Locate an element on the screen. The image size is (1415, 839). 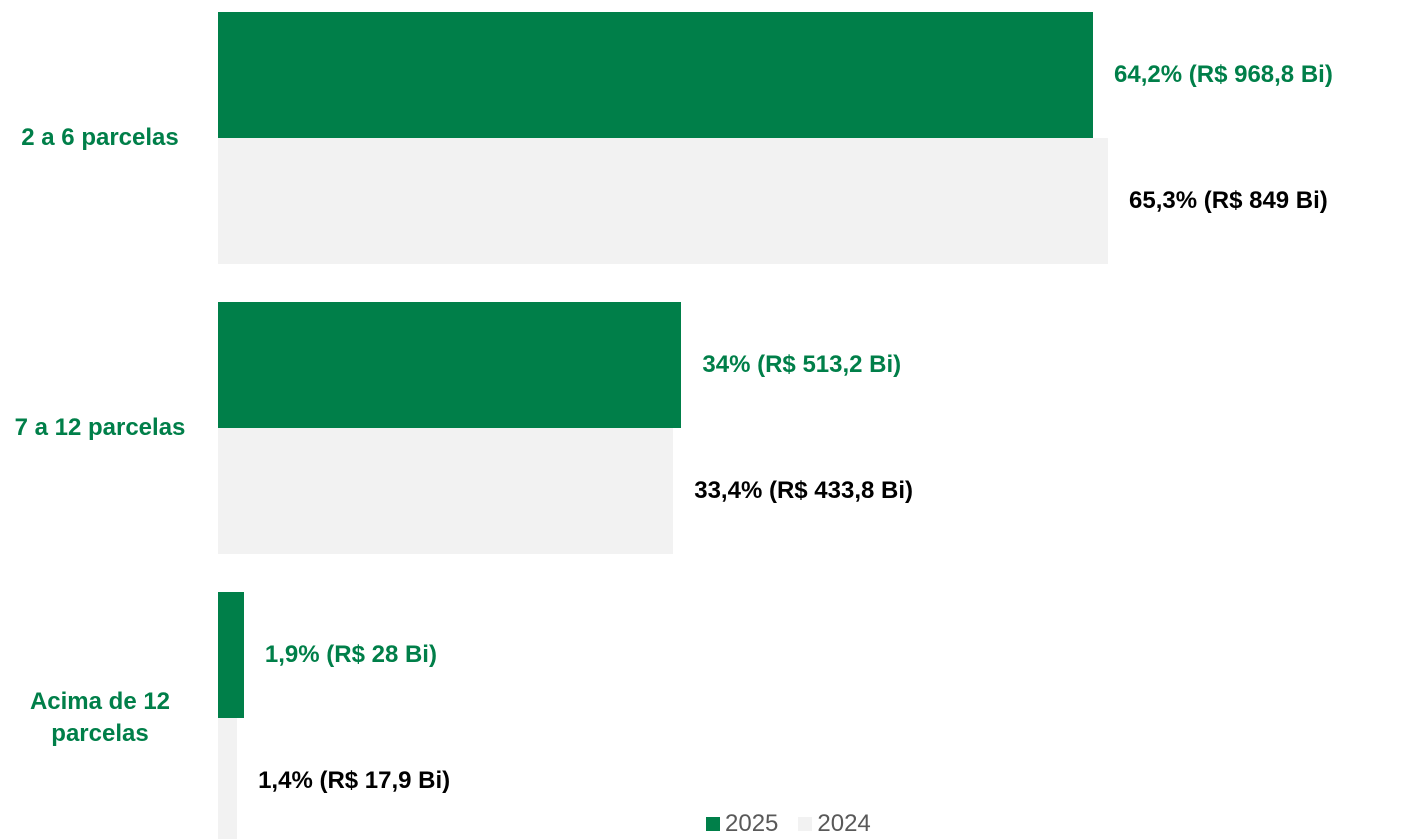
value-label: 1,9% (R$ 28 Bi) is located at coordinates (350, 654).